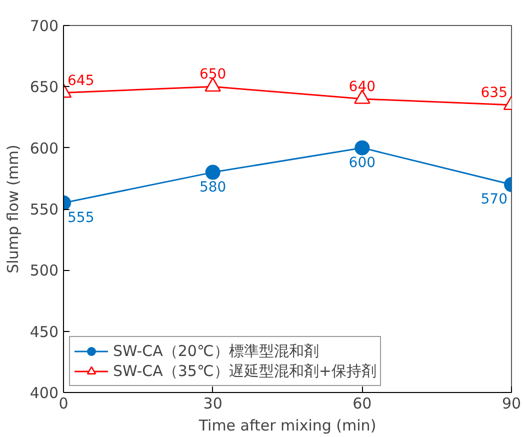  What do you see at coordinates (44, 209) in the screenshot?
I see `y-tick-label: 550` at bounding box center [44, 209].